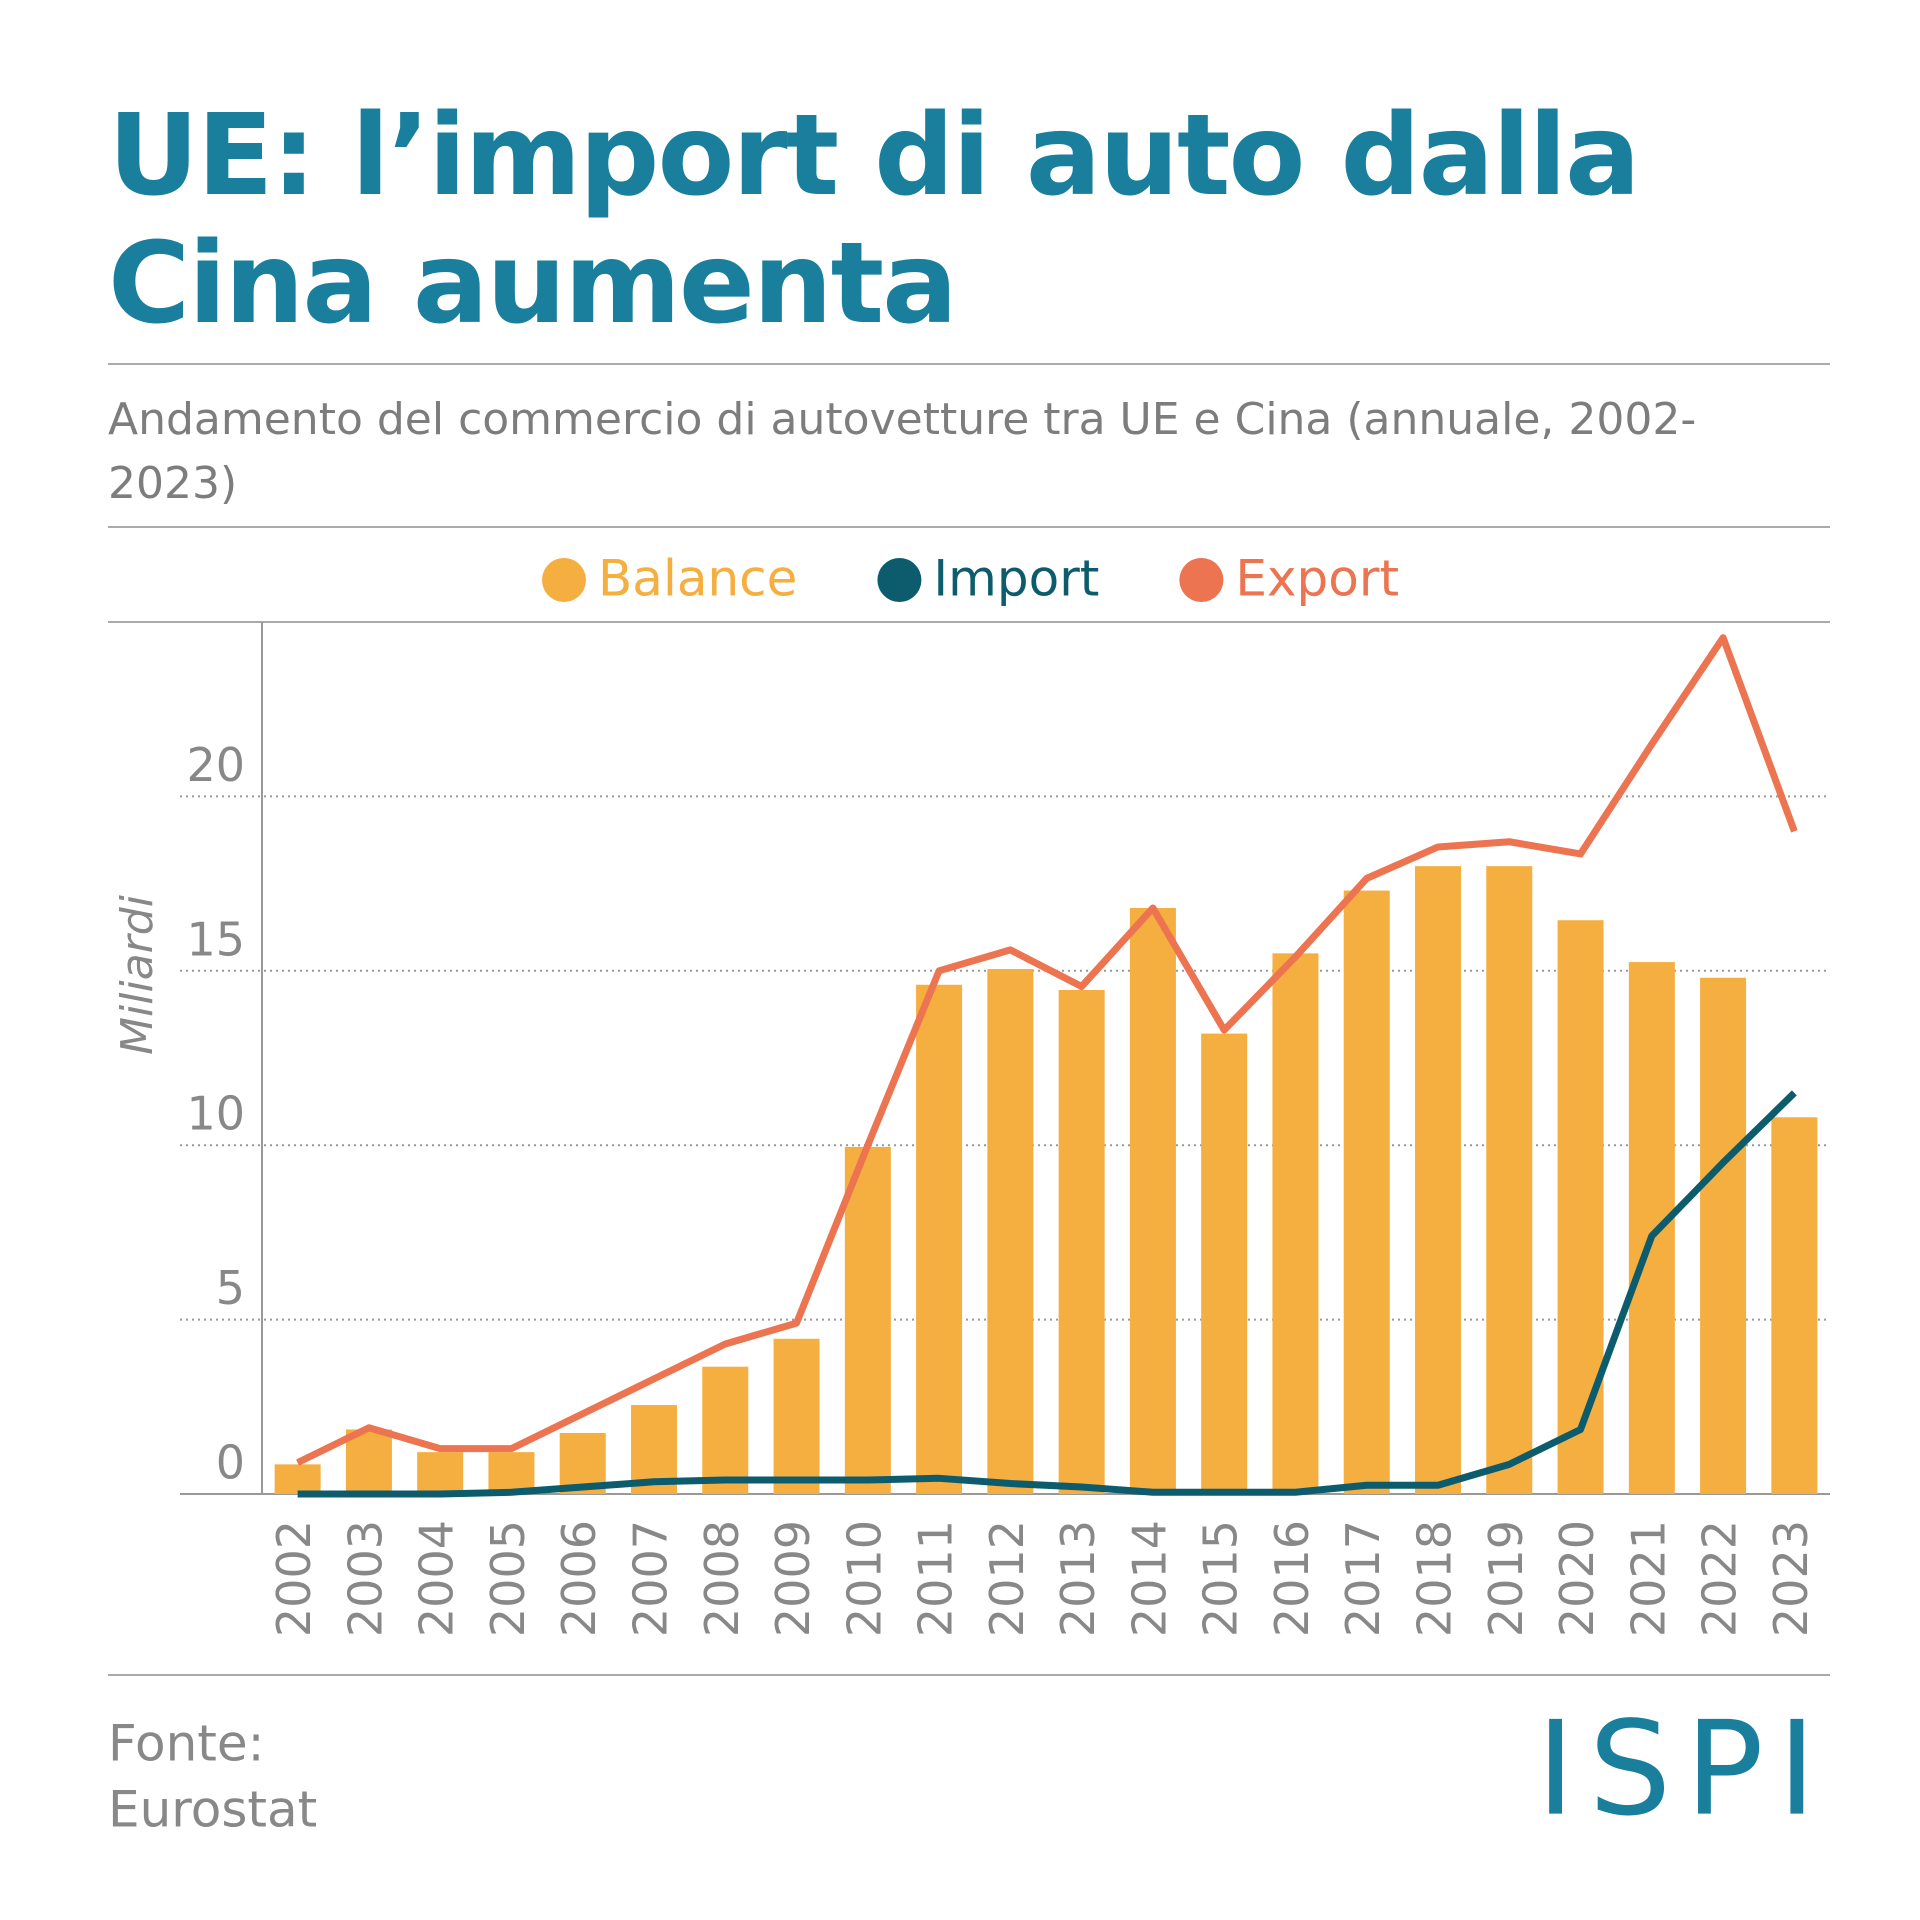  Describe the element at coordinates (1577, 1578) in the screenshot. I see `x-tick-label: 2020` at that location.